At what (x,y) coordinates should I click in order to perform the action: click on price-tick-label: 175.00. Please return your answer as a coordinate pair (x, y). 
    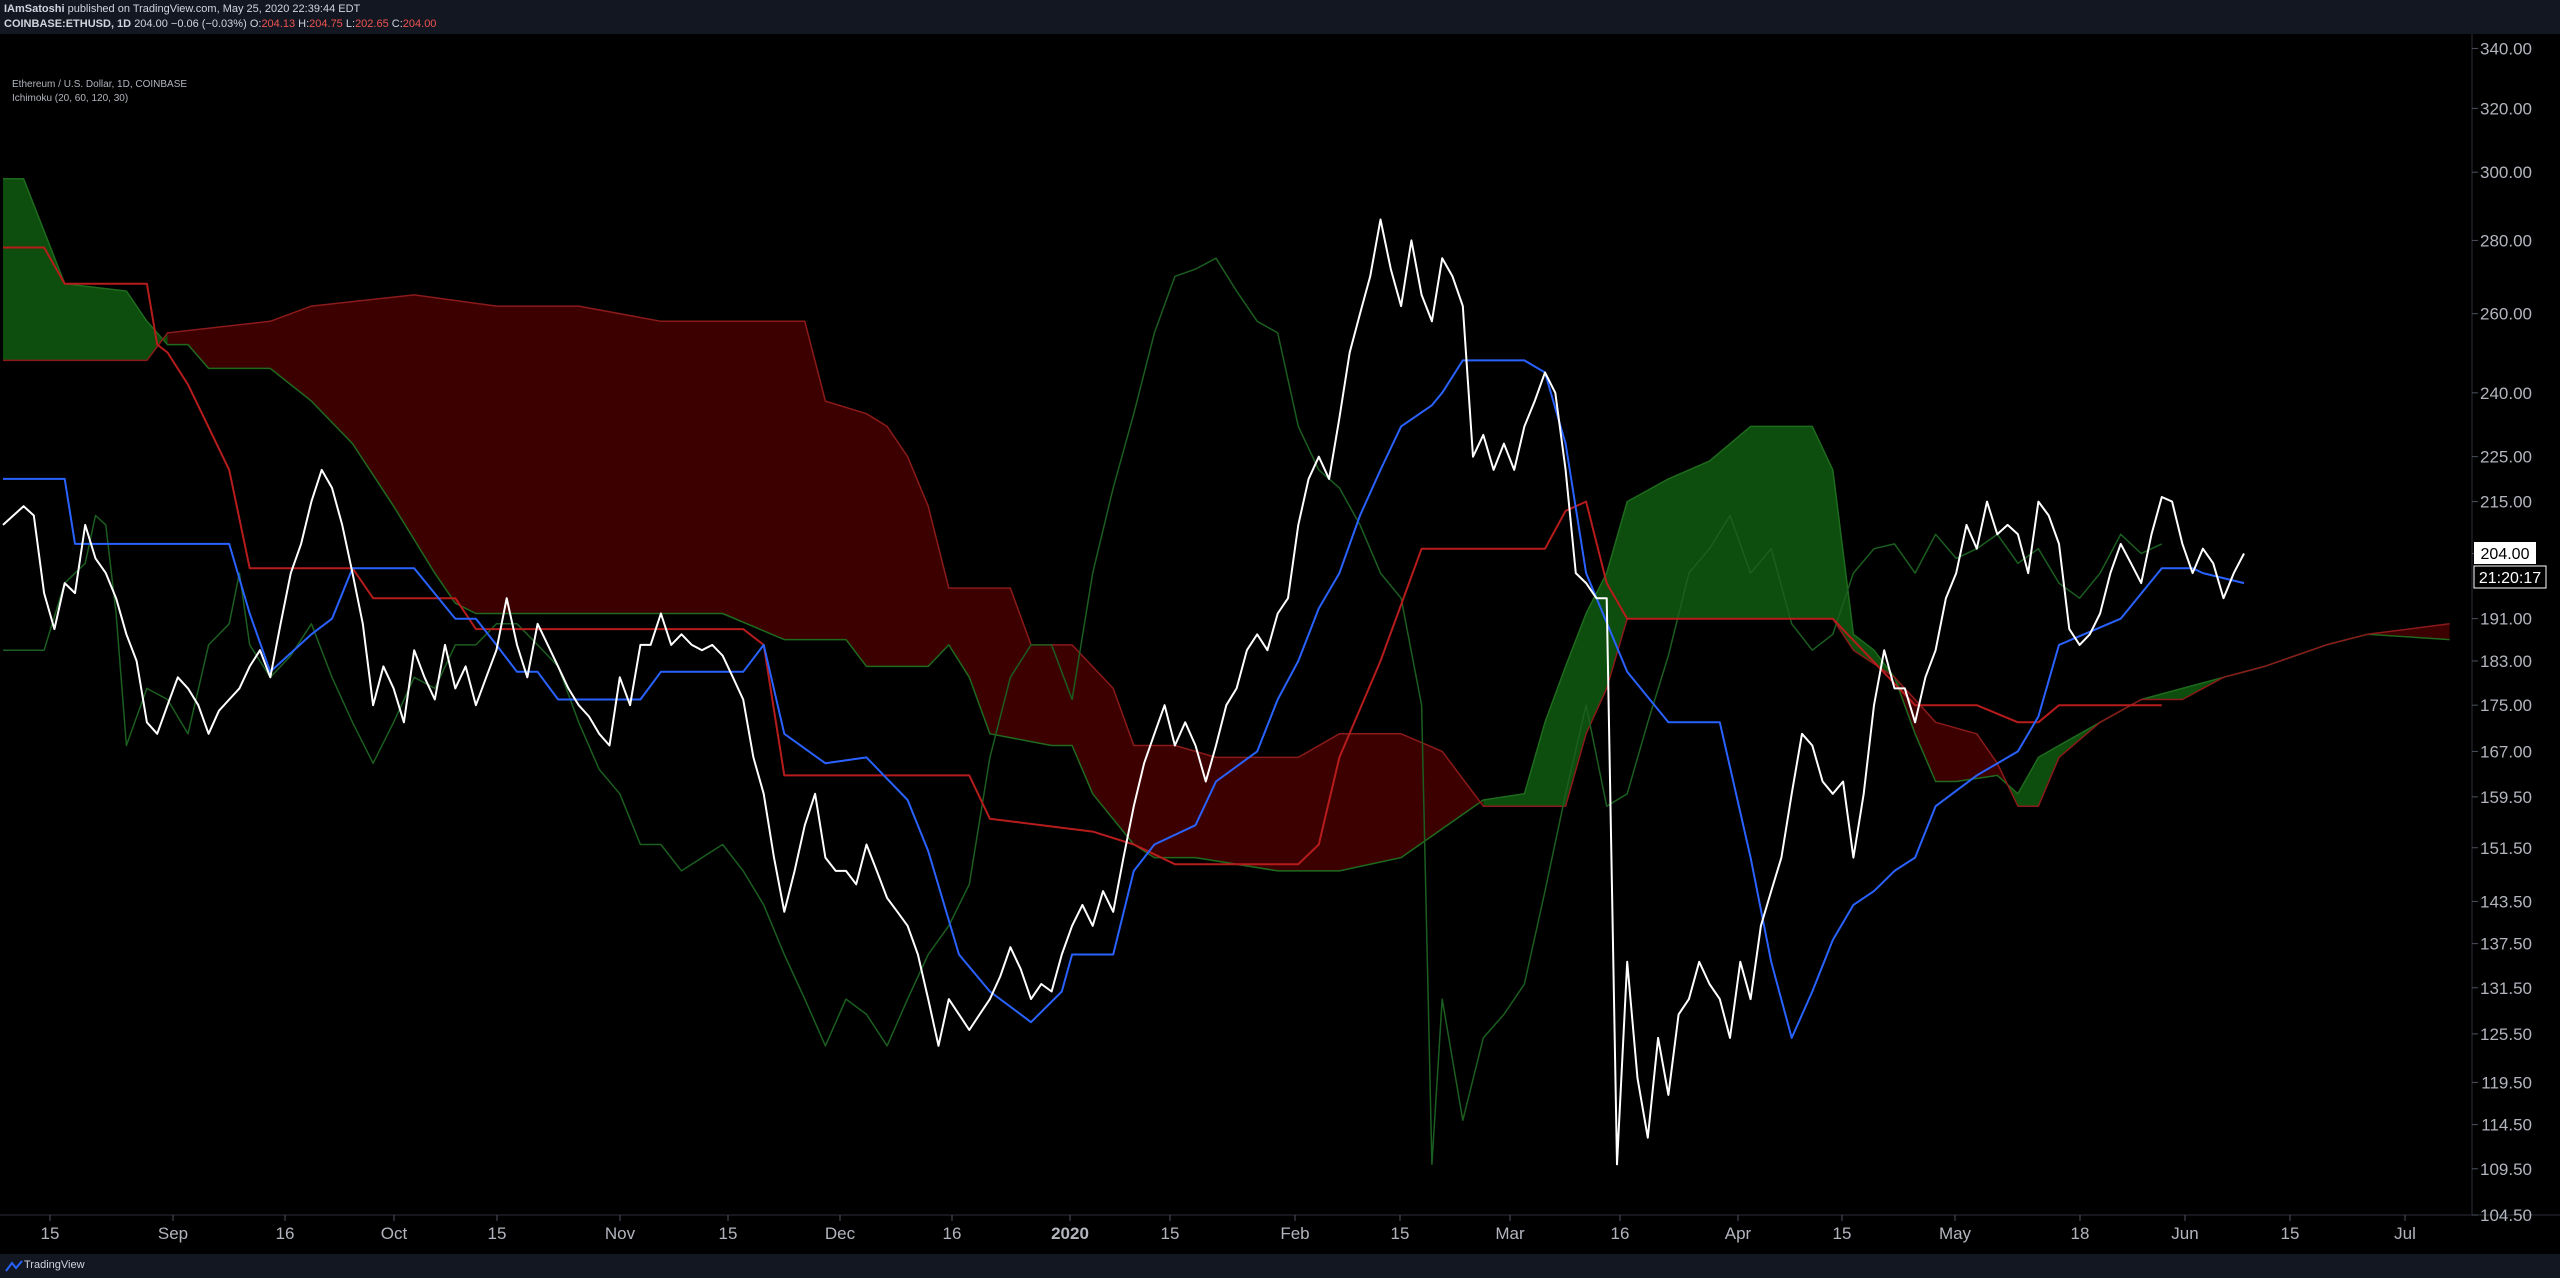
    Looking at the image, I should click on (2506, 705).